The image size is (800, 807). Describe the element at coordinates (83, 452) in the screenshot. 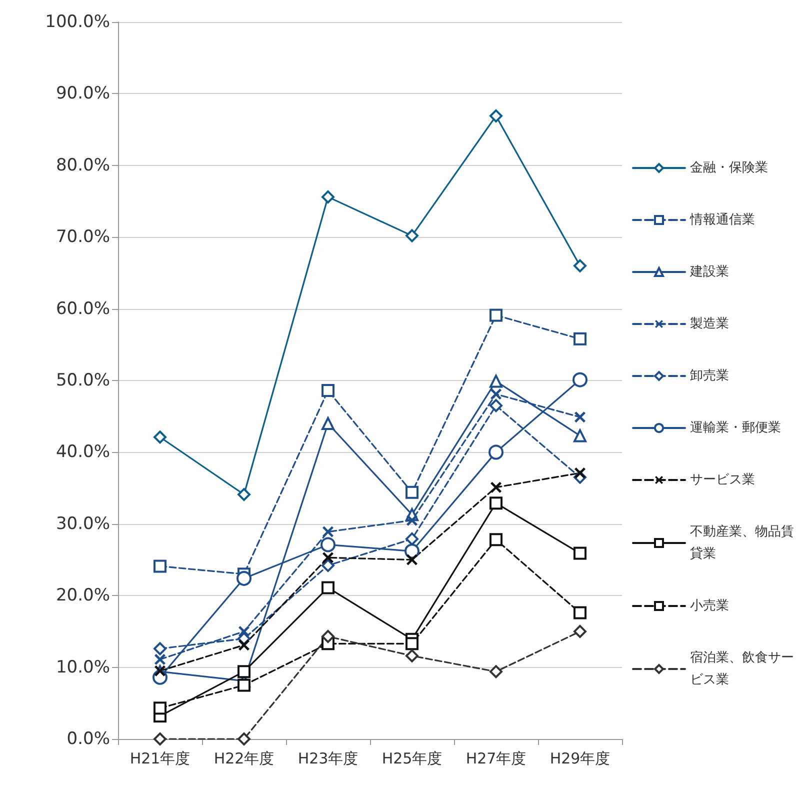

I see `y-tick-label: 40.0%` at that location.